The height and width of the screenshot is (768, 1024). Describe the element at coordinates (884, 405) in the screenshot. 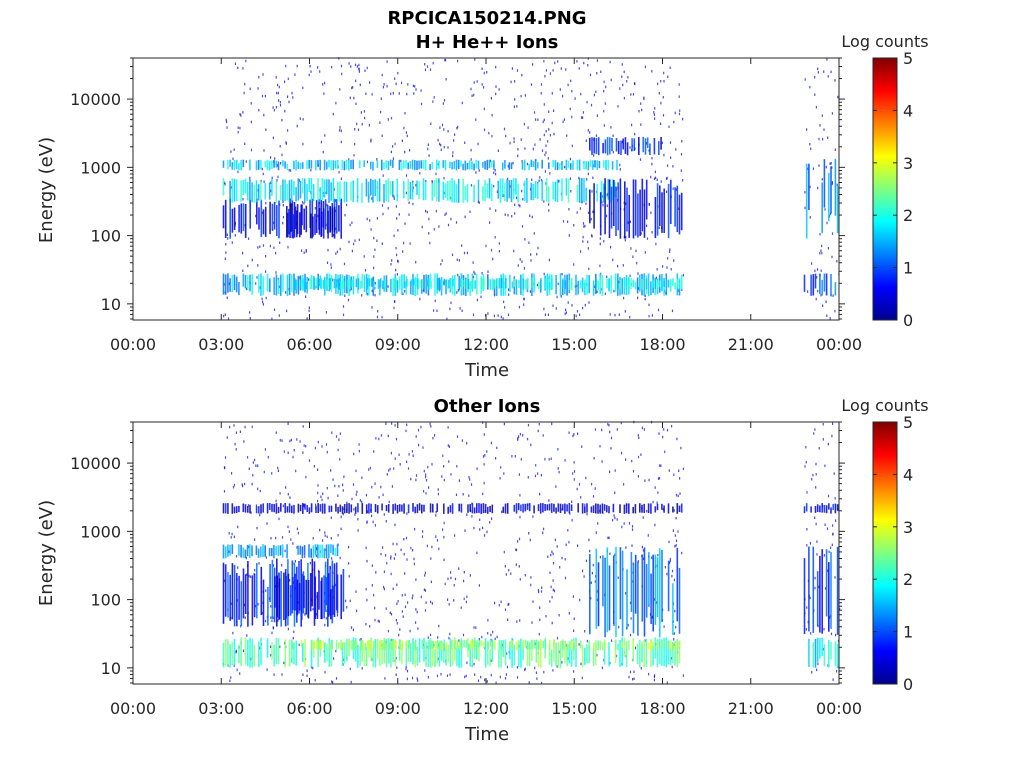

I see `colorbar-label: Log counts` at that location.